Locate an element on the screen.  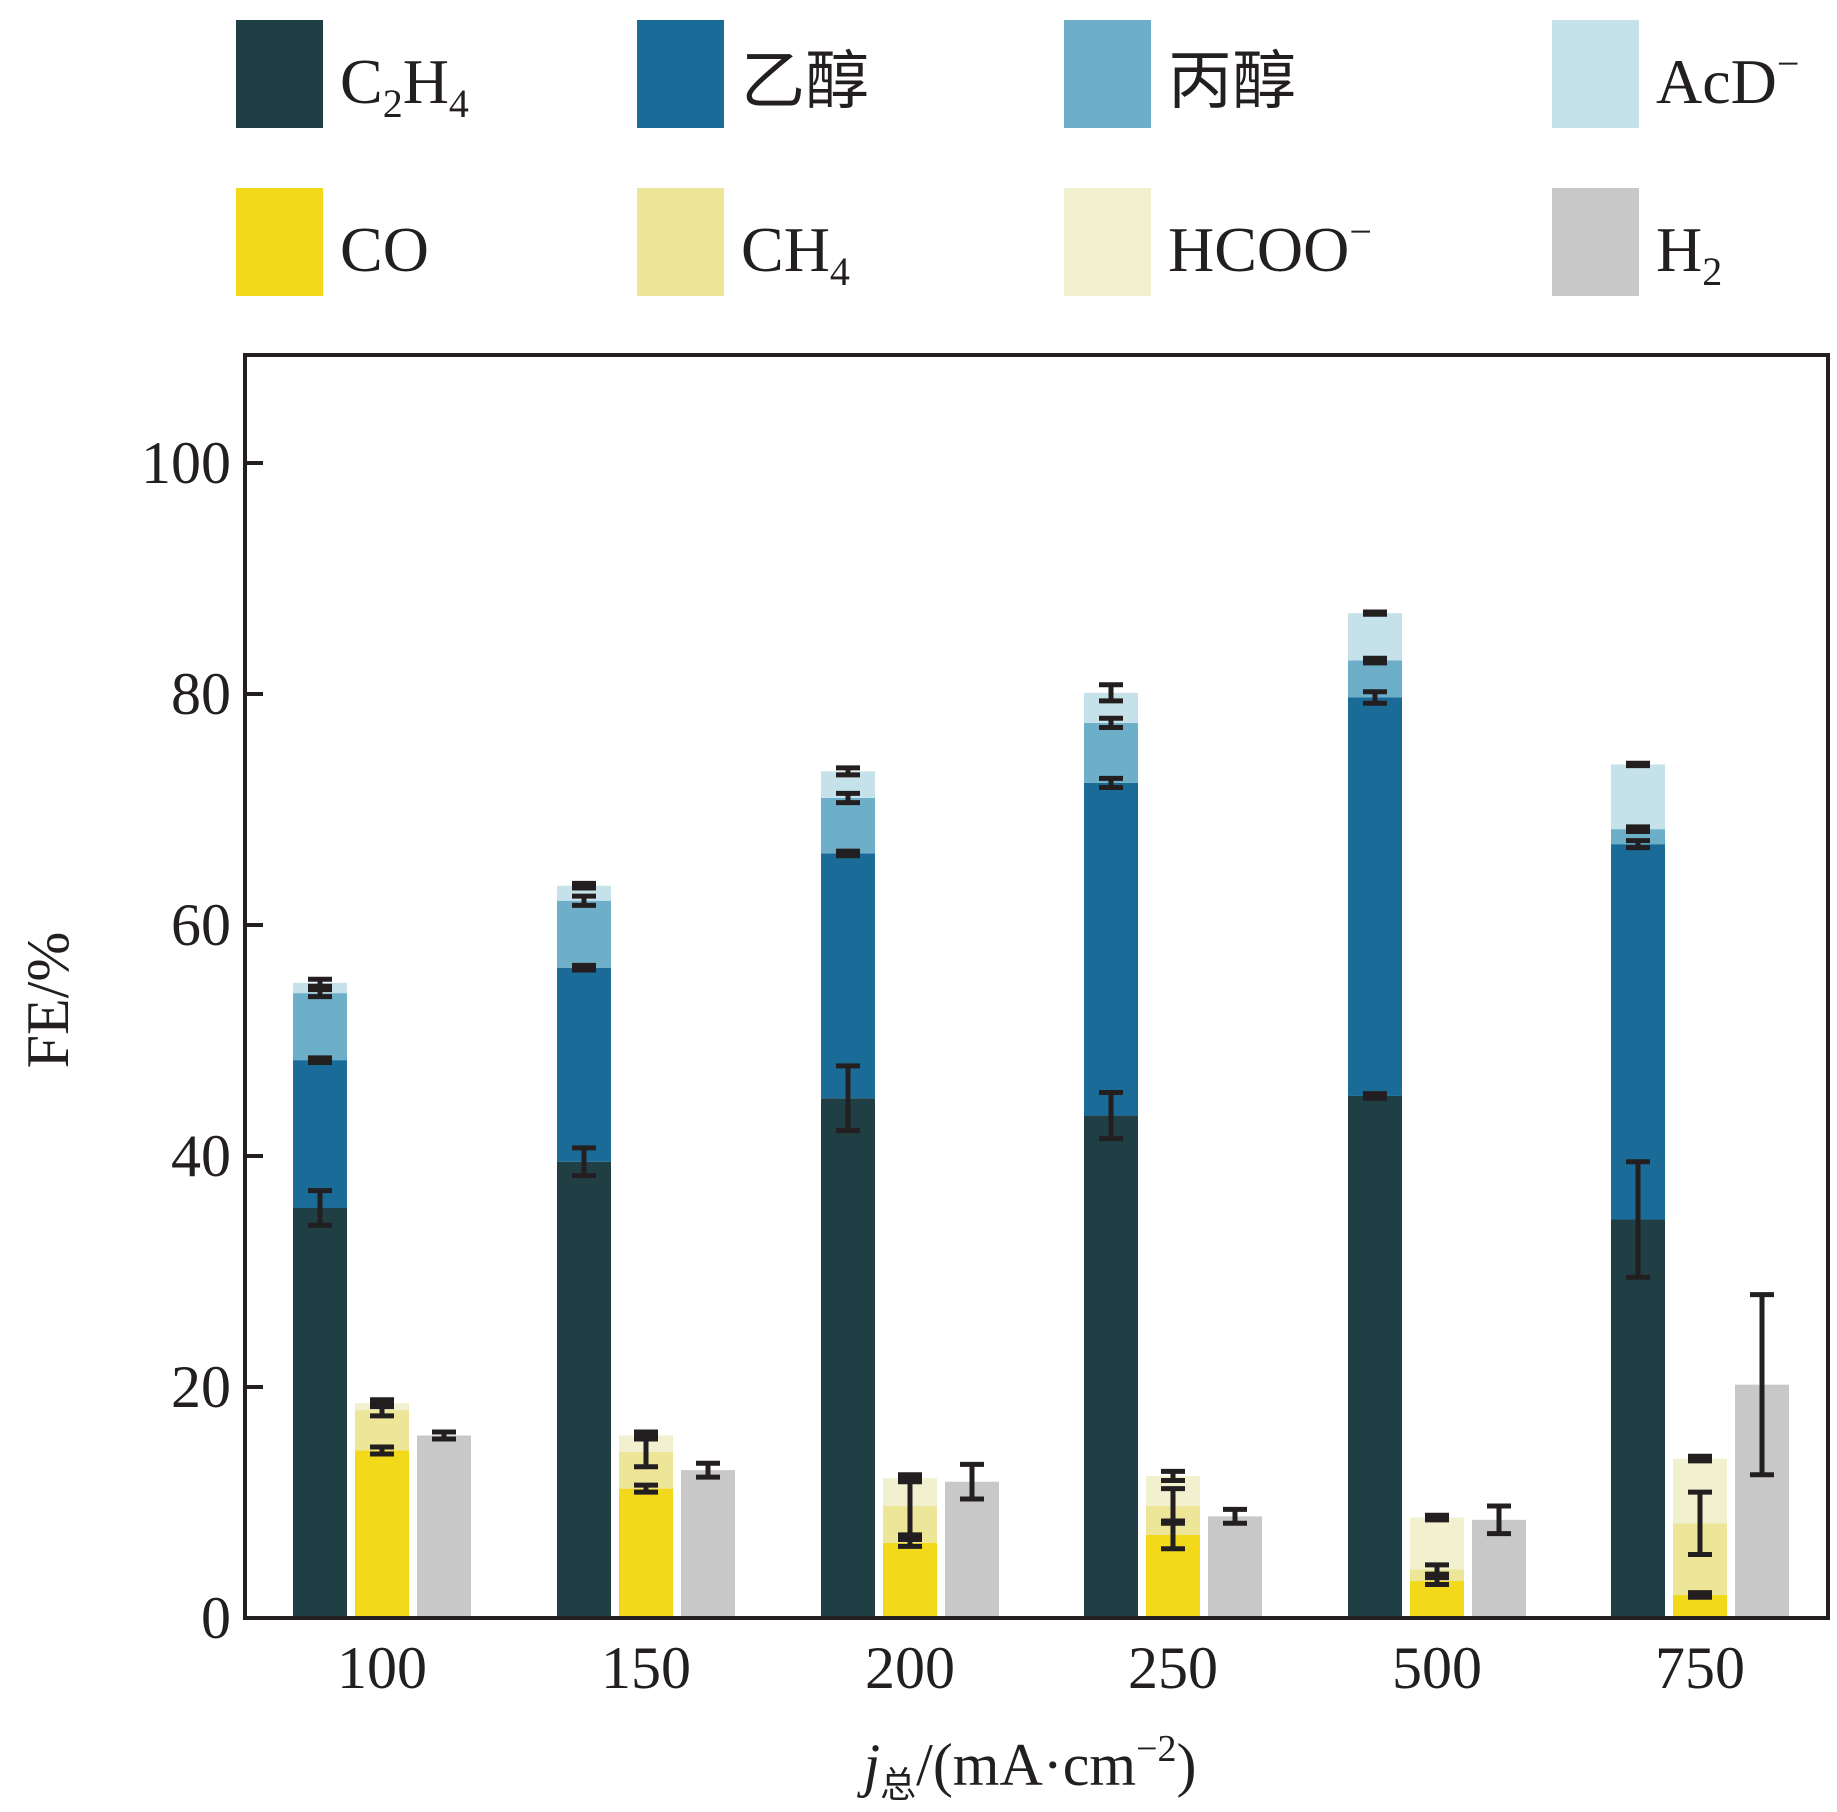
legend-swatch-ethanol is located at coordinates (680, 74).